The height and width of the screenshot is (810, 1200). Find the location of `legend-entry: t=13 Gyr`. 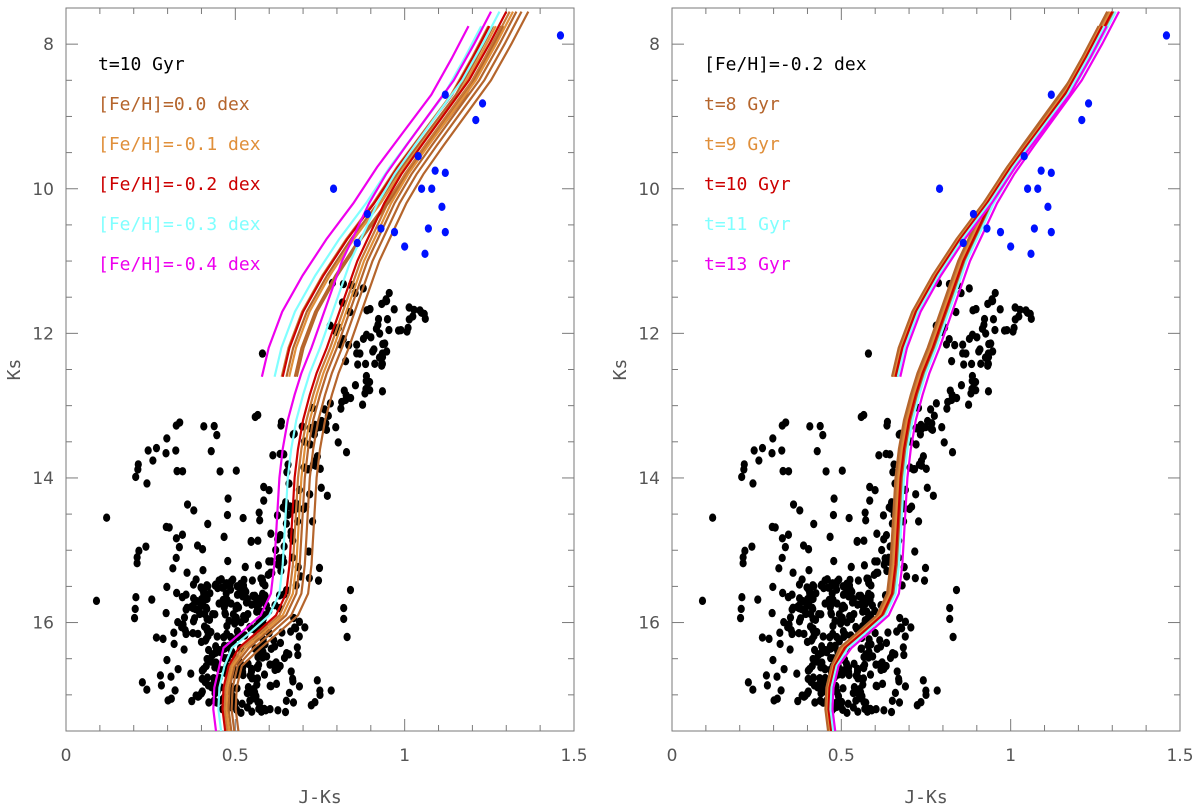

legend-entry: t=13 Gyr is located at coordinates (747, 264).